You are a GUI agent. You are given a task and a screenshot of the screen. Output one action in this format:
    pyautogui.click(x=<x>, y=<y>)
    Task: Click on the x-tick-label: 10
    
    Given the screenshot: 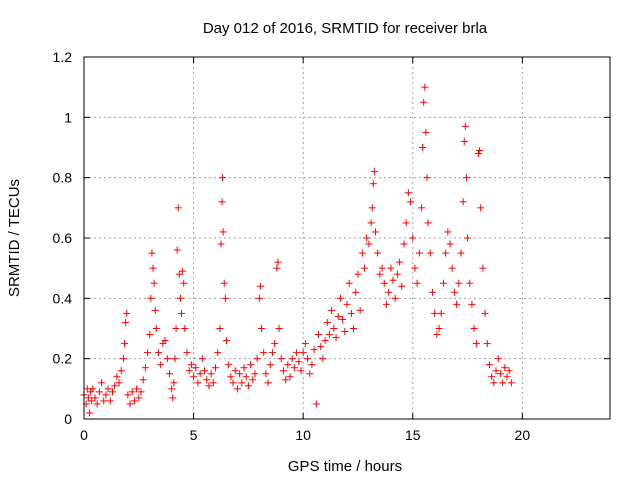 What is the action you would take?
    pyautogui.click(x=303, y=435)
    